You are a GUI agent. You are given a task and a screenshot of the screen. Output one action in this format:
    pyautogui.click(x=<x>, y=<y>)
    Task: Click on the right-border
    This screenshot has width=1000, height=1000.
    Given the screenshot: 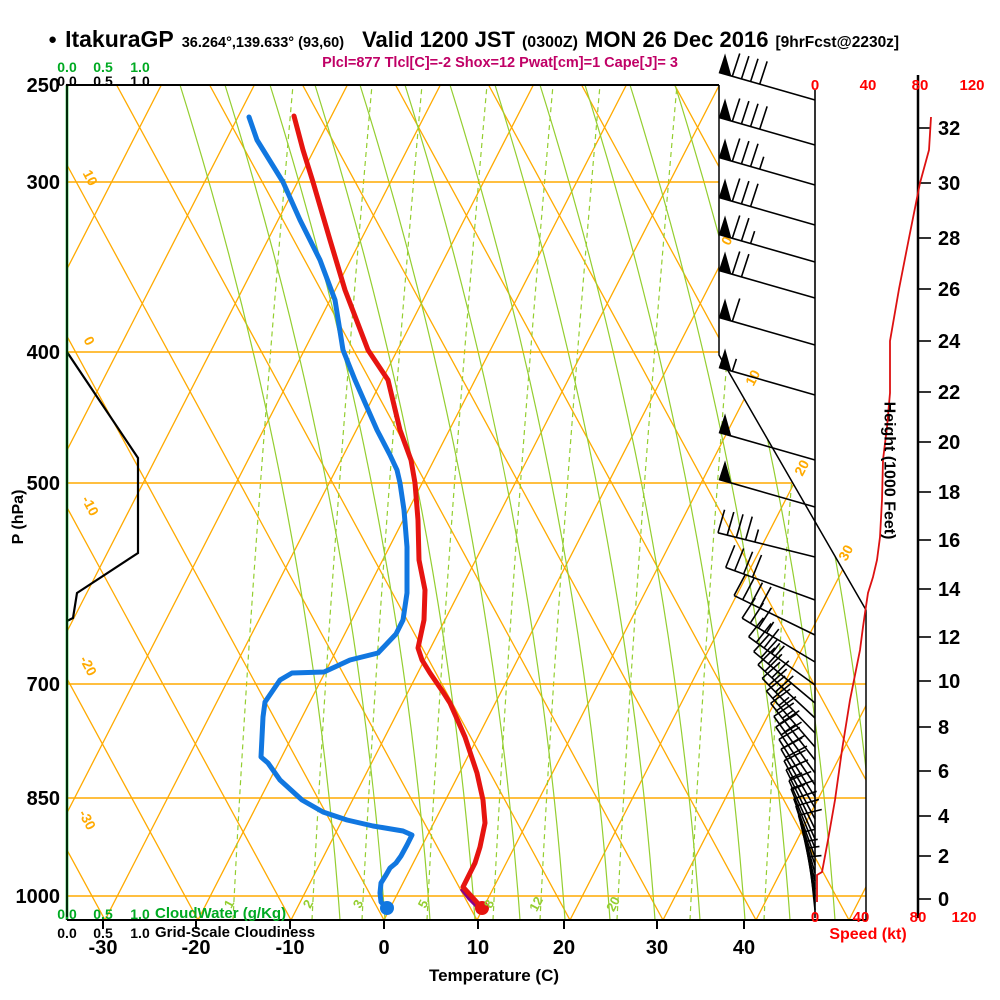 What is the action you would take?
    pyautogui.click(x=792, y=502)
    